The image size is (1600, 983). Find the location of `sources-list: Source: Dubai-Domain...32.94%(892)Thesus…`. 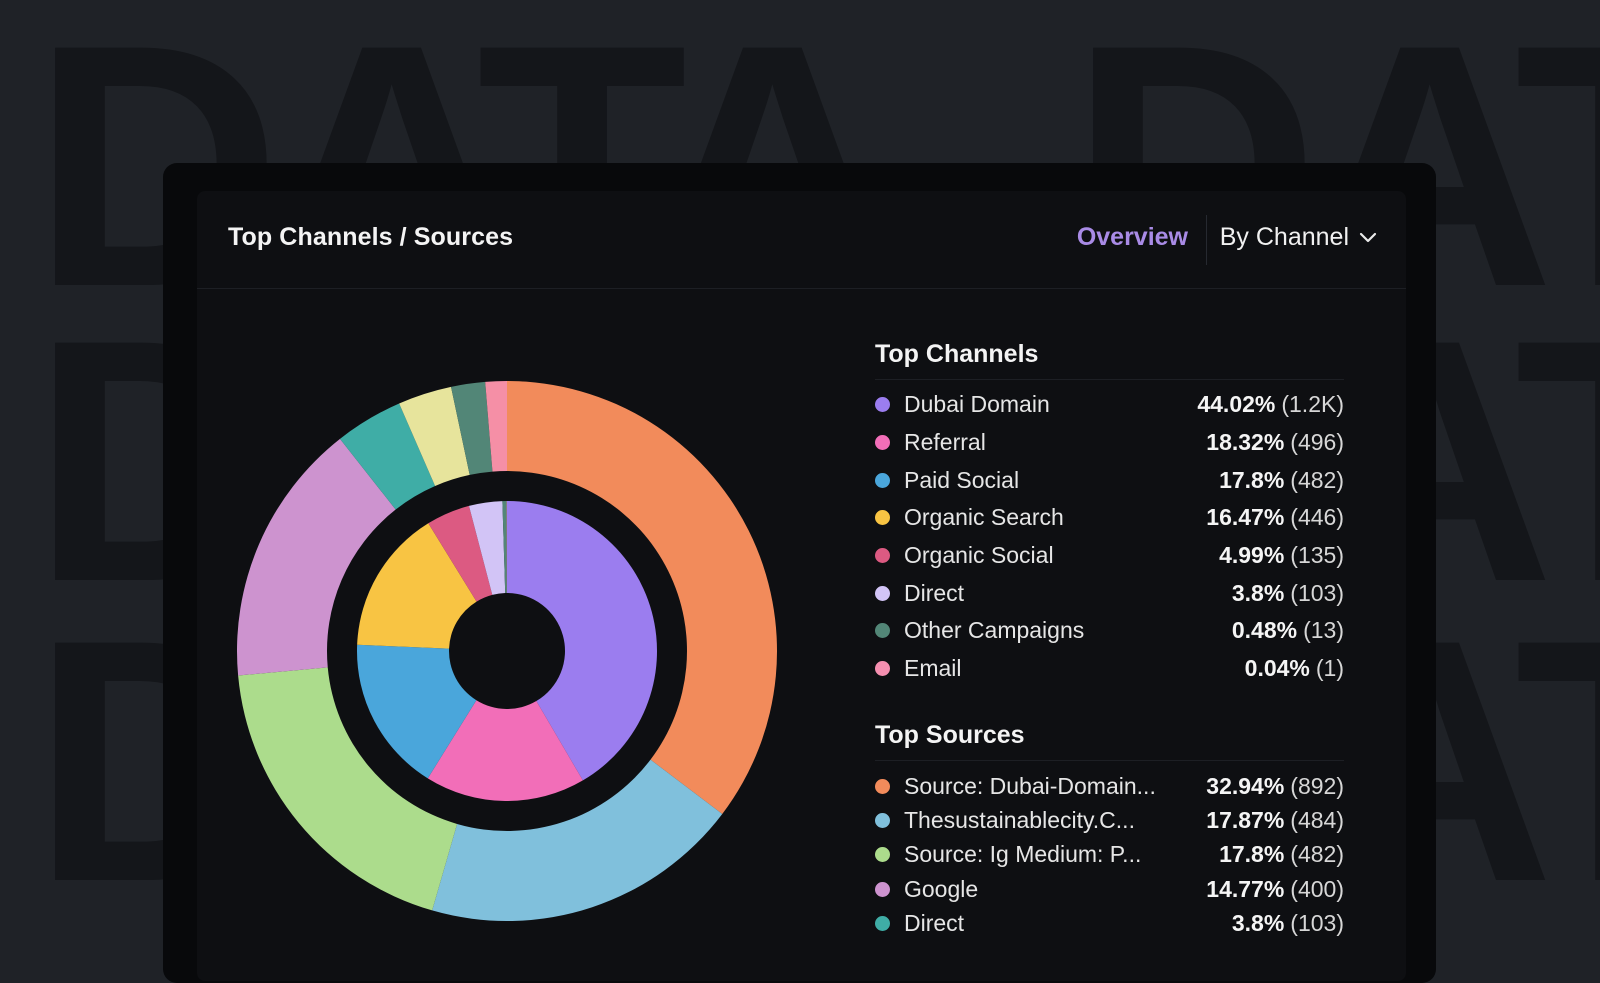

sources-list: Source: Dubai-Domain...32.94%(892)Thesus… is located at coordinates (1109, 850).